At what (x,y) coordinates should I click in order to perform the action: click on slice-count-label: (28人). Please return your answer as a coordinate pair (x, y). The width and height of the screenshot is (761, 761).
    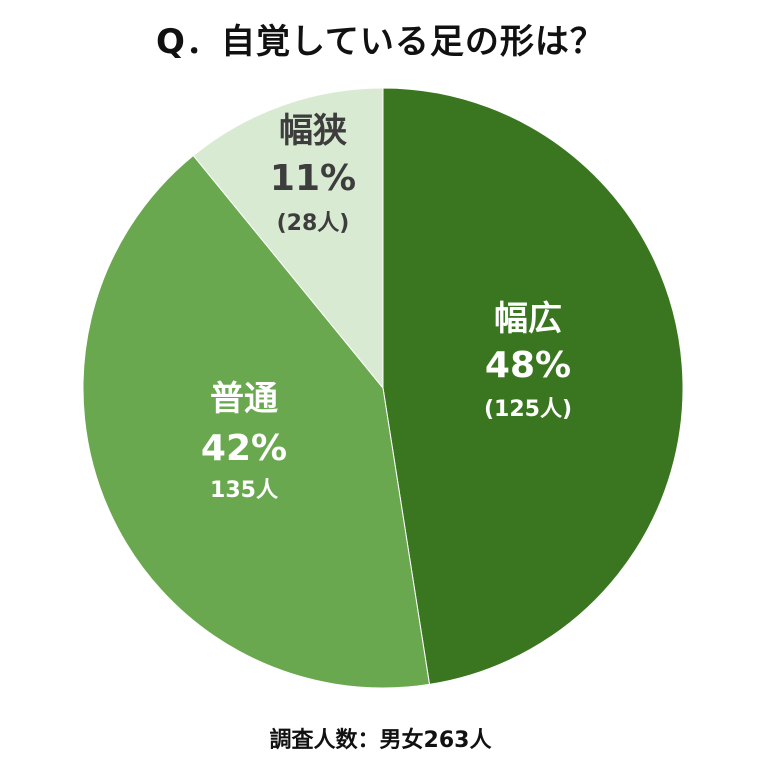
    Looking at the image, I should click on (313, 223).